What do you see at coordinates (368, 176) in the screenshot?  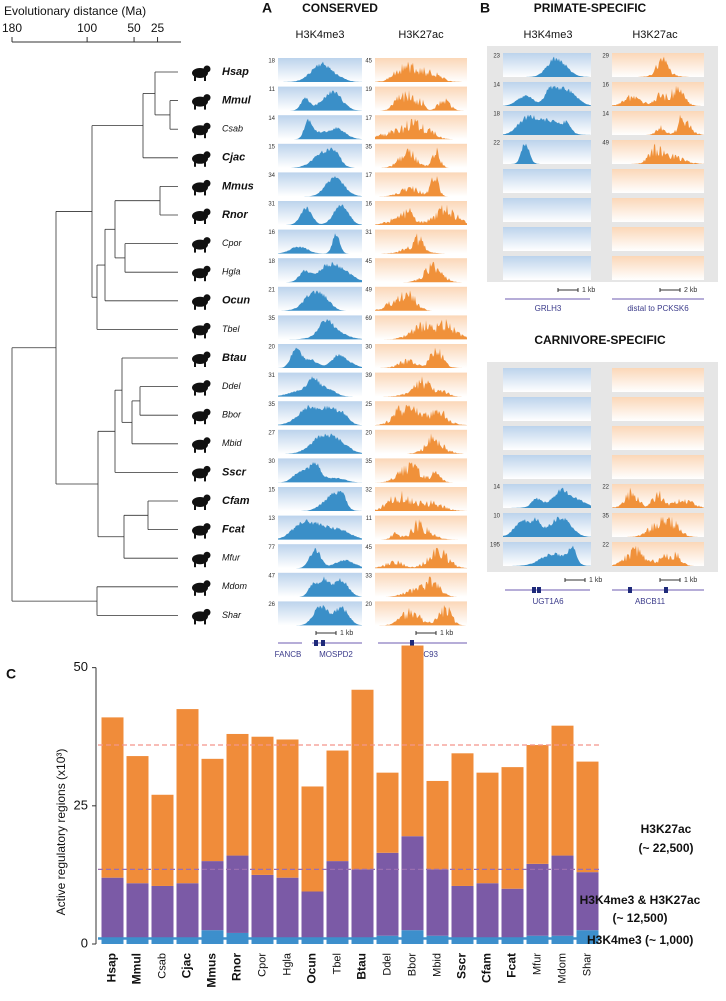 I see `track-scale: 17` at bounding box center [368, 176].